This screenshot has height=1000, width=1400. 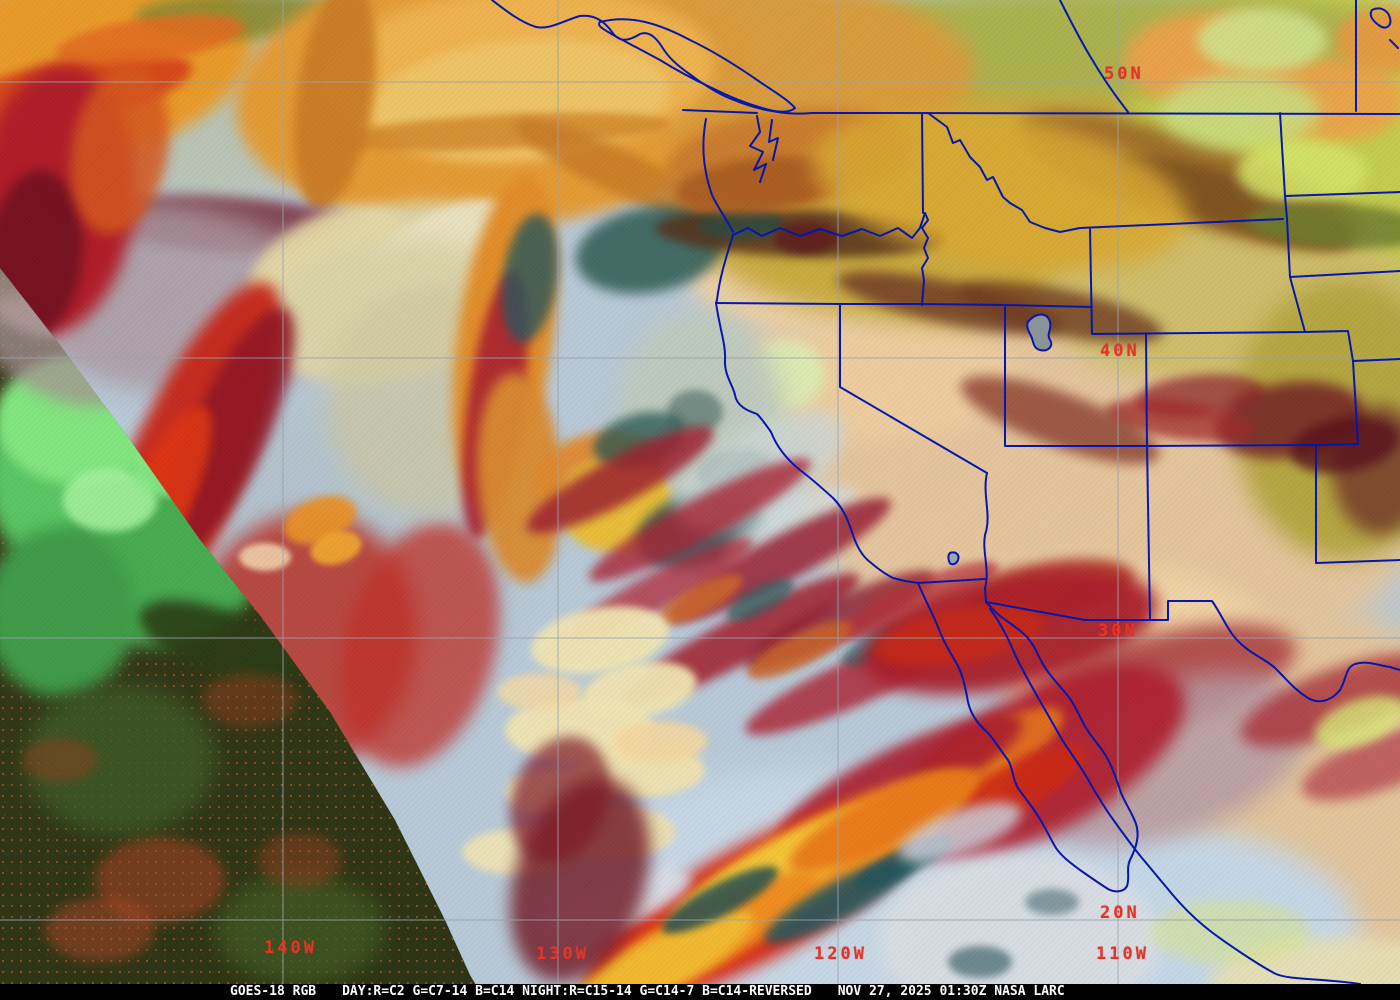 What do you see at coordinates (1120, 351) in the screenshot?
I see `lat-label-40n: 40N` at bounding box center [1120, 351].